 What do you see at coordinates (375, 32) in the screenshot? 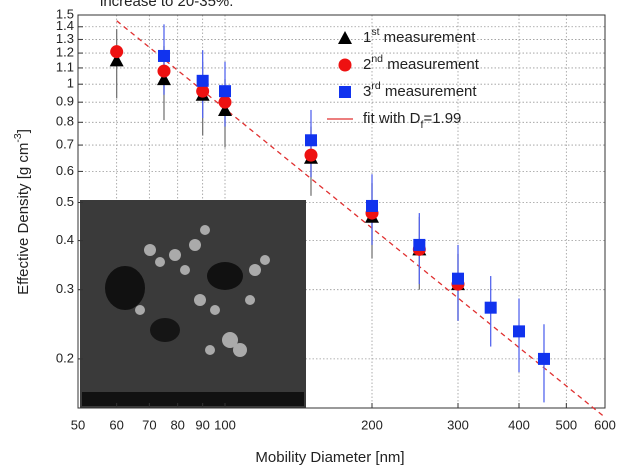
I see `label-part: st` at bounding box center [375, 32].